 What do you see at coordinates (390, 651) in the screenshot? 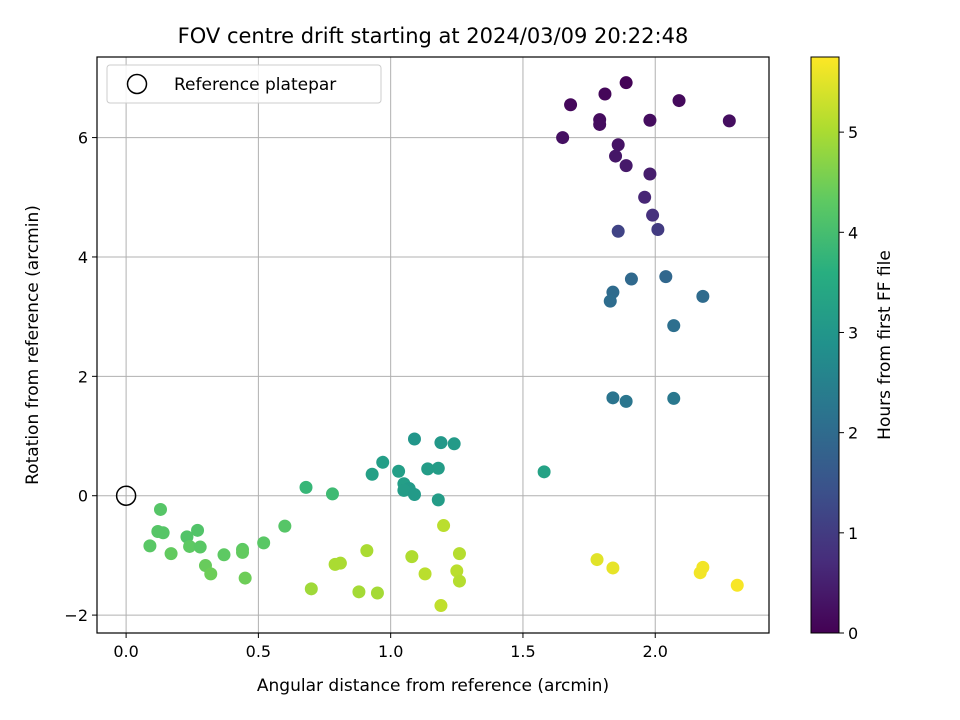
I see `x-tick-label: 1.0` at bounding box center [390, 651].